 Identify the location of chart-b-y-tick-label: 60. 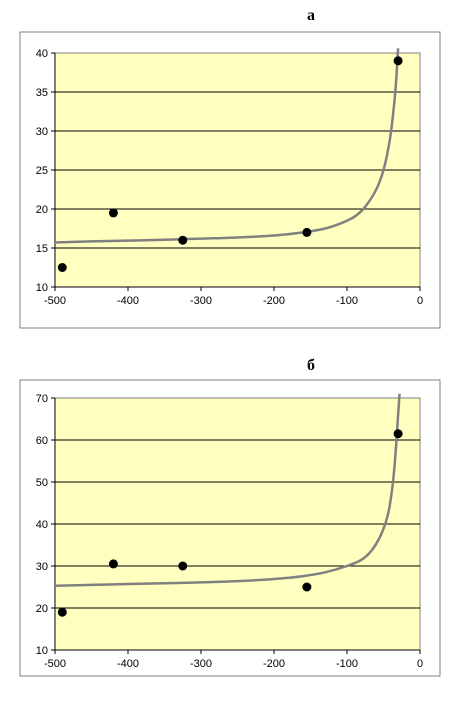
(42, 441).